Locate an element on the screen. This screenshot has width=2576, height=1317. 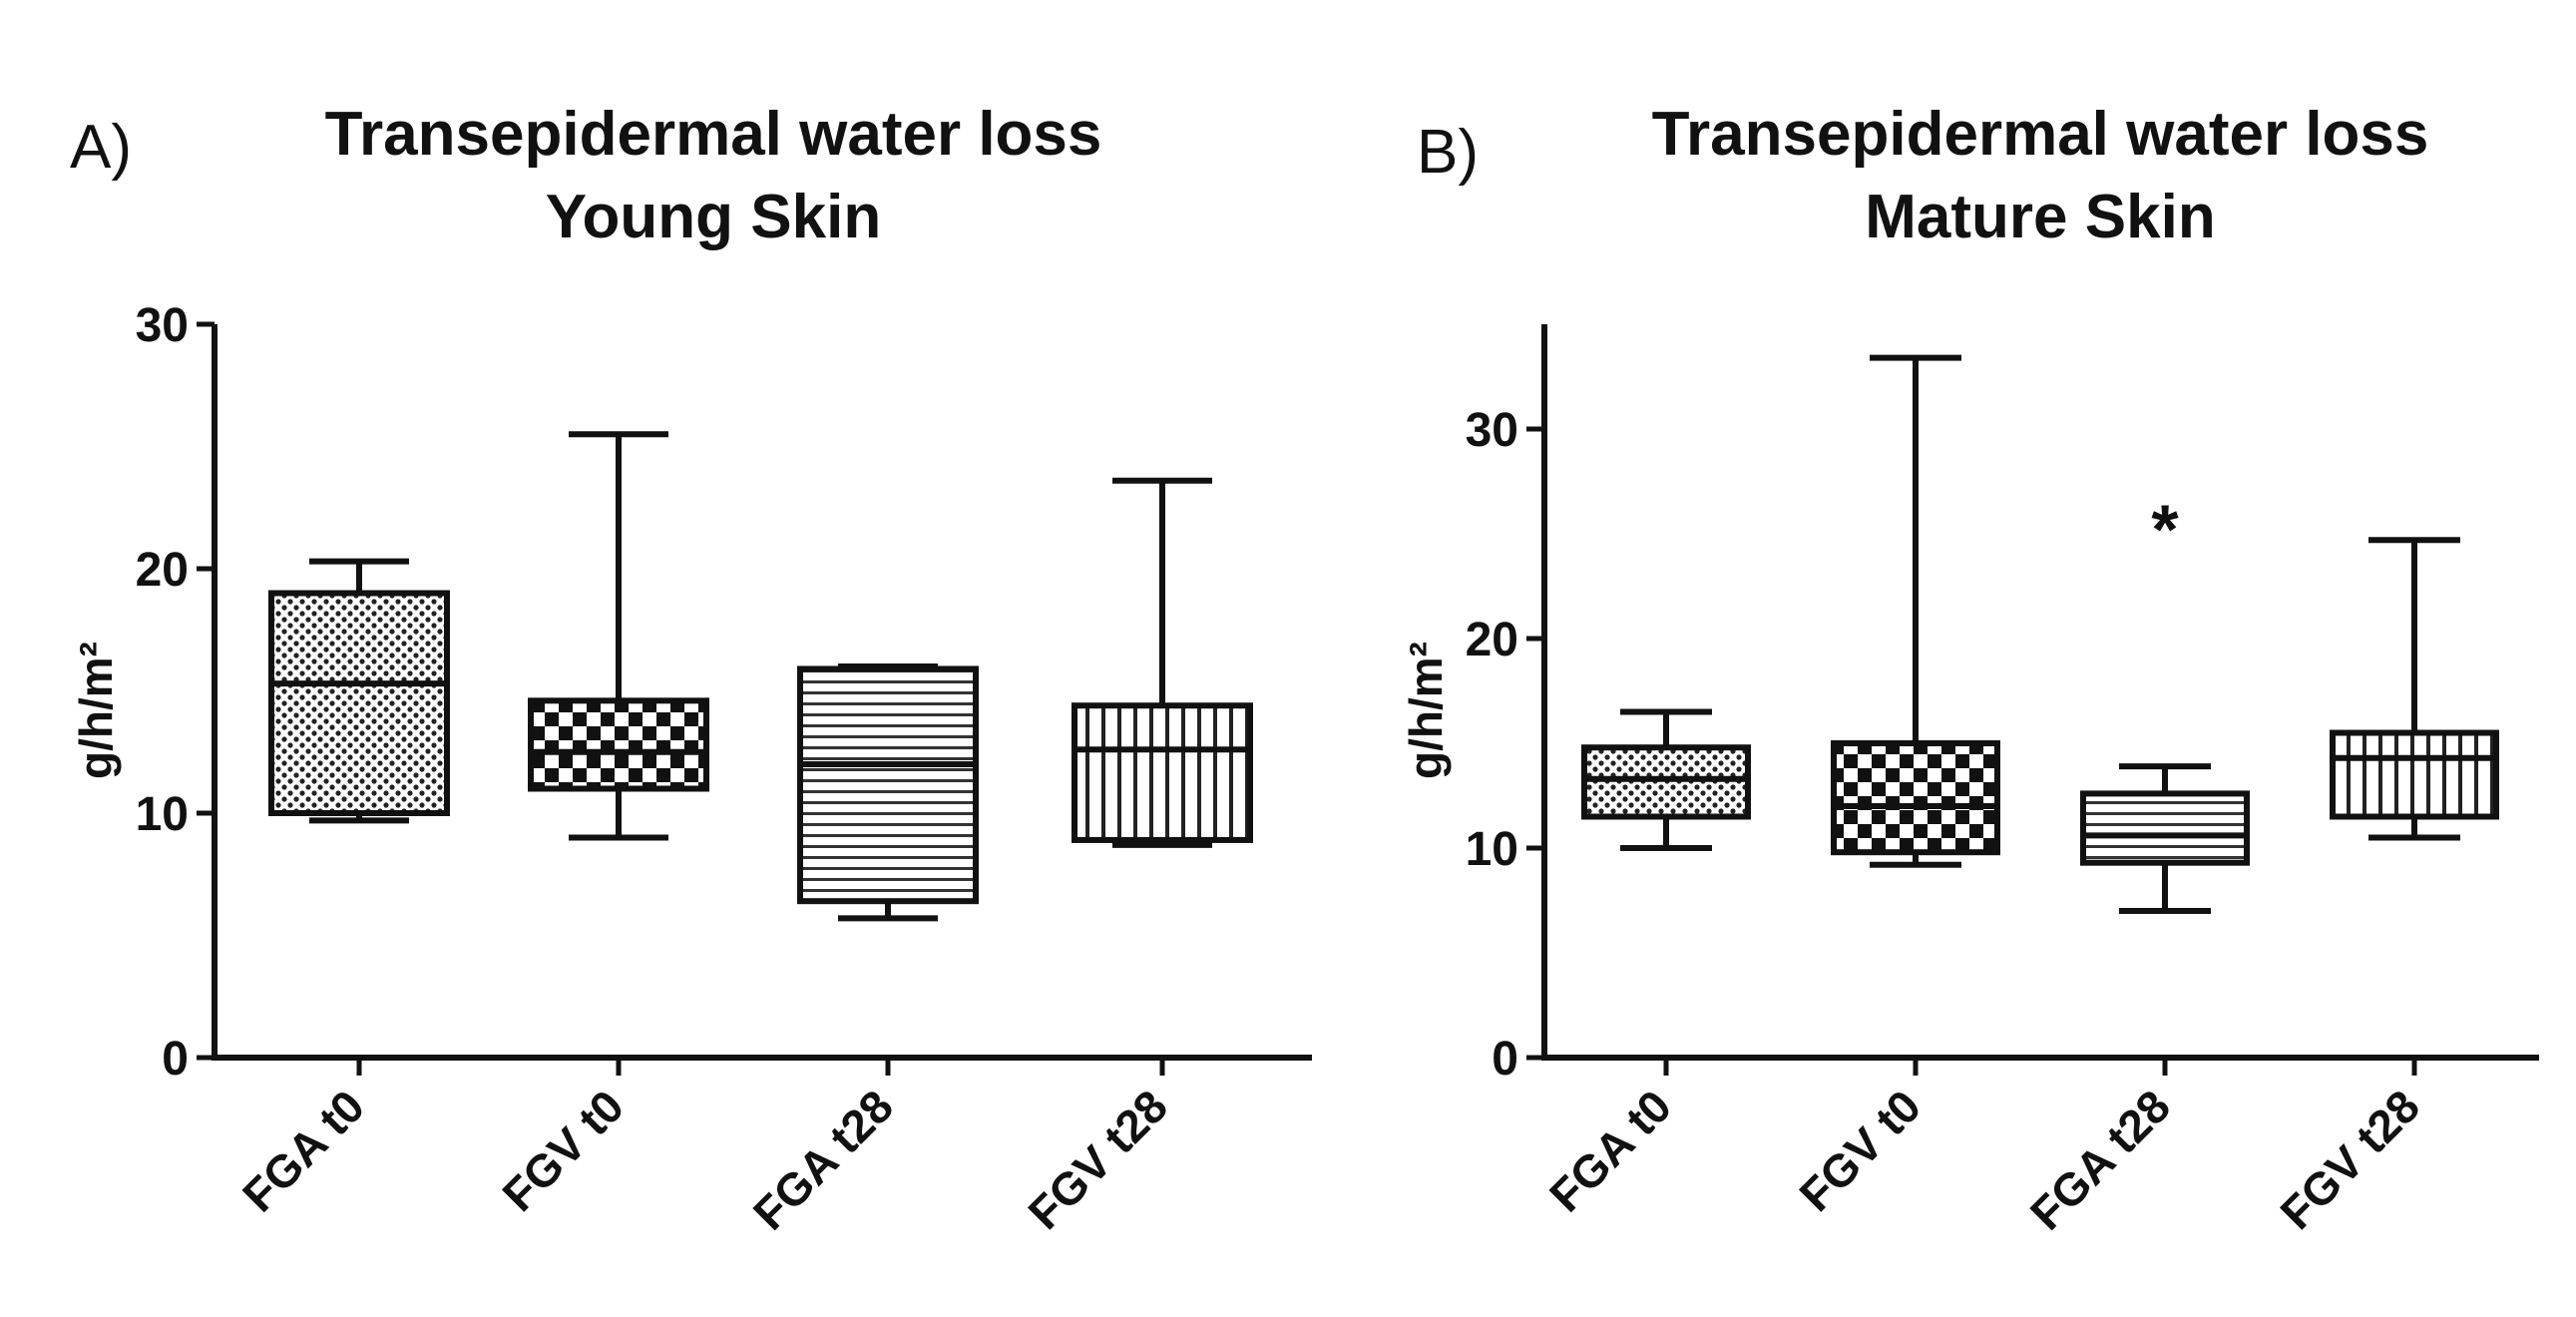
chart-title-line2: Mature Skin is located at coordinates (2040, 217).